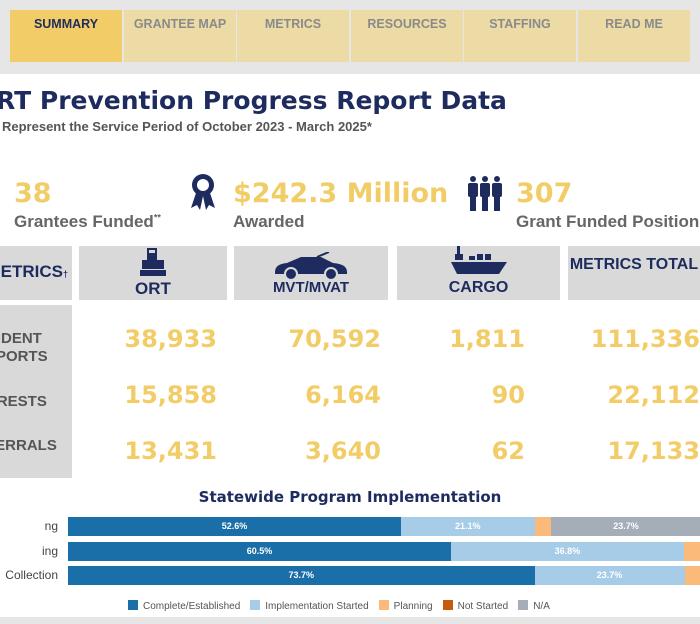  What do you see at coordinates (478, 287) in the screenshot?
I see `column-label: CARGO` at bounding box center [478, 287].